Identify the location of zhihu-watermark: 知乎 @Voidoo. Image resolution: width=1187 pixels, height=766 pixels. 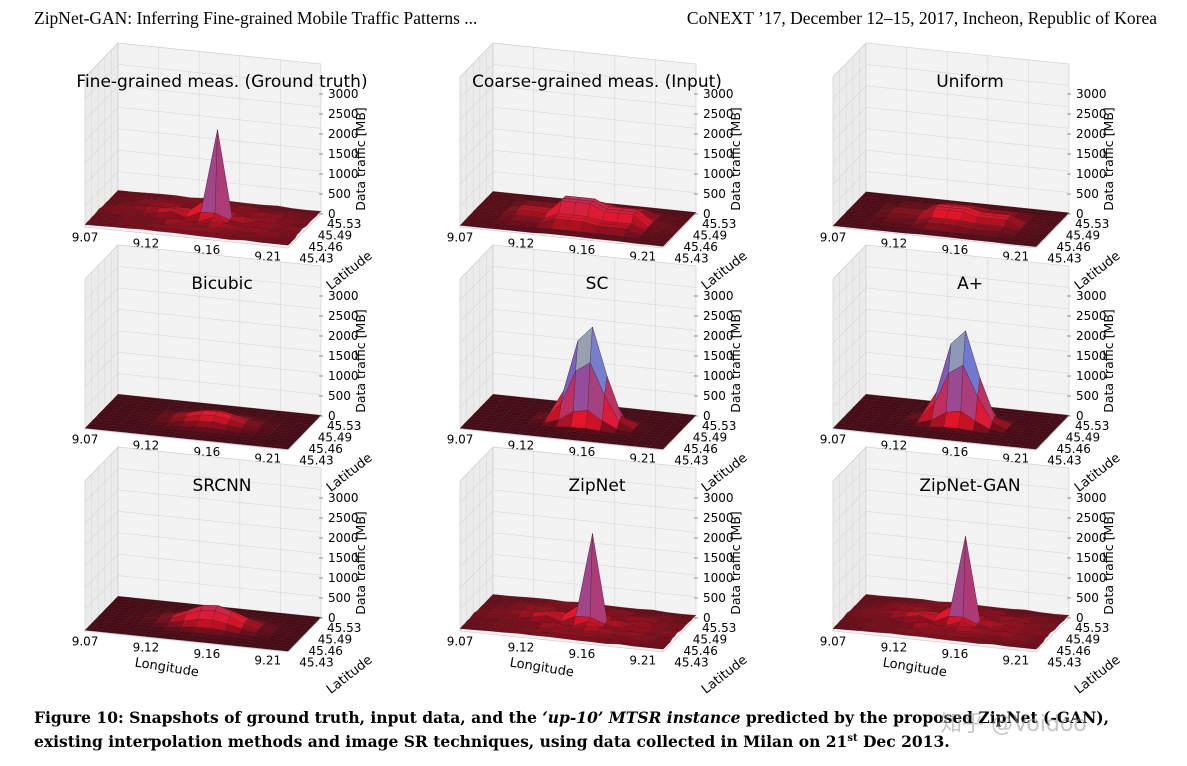
(1013, 724).